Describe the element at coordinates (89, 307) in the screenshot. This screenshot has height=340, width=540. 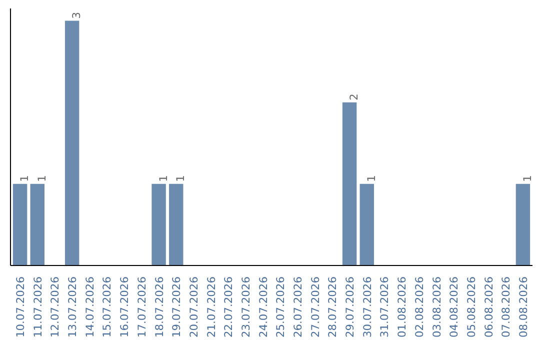
I see `x-tick-label: 14.07.2026` at that location.